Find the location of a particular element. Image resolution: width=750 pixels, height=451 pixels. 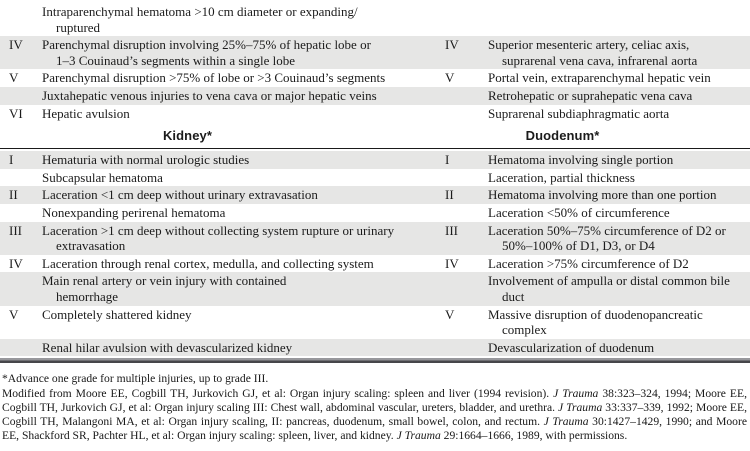

section-header-left: Kidney* is located at coordinates (187, 136).